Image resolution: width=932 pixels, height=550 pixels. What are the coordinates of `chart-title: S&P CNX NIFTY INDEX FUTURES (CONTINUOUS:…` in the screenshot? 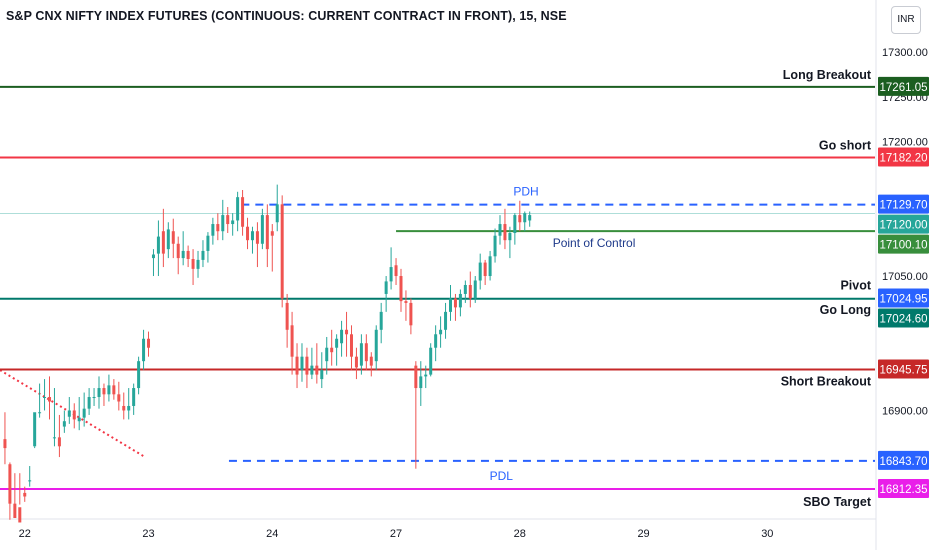 It's located at (286, 16).